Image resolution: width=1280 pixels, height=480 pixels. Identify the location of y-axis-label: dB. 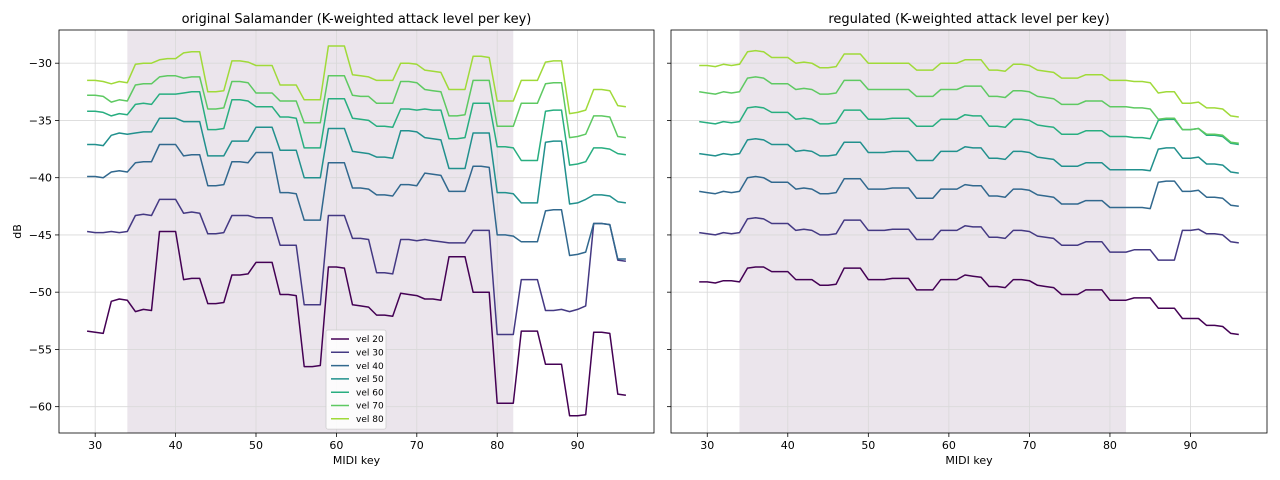
(17, 231).